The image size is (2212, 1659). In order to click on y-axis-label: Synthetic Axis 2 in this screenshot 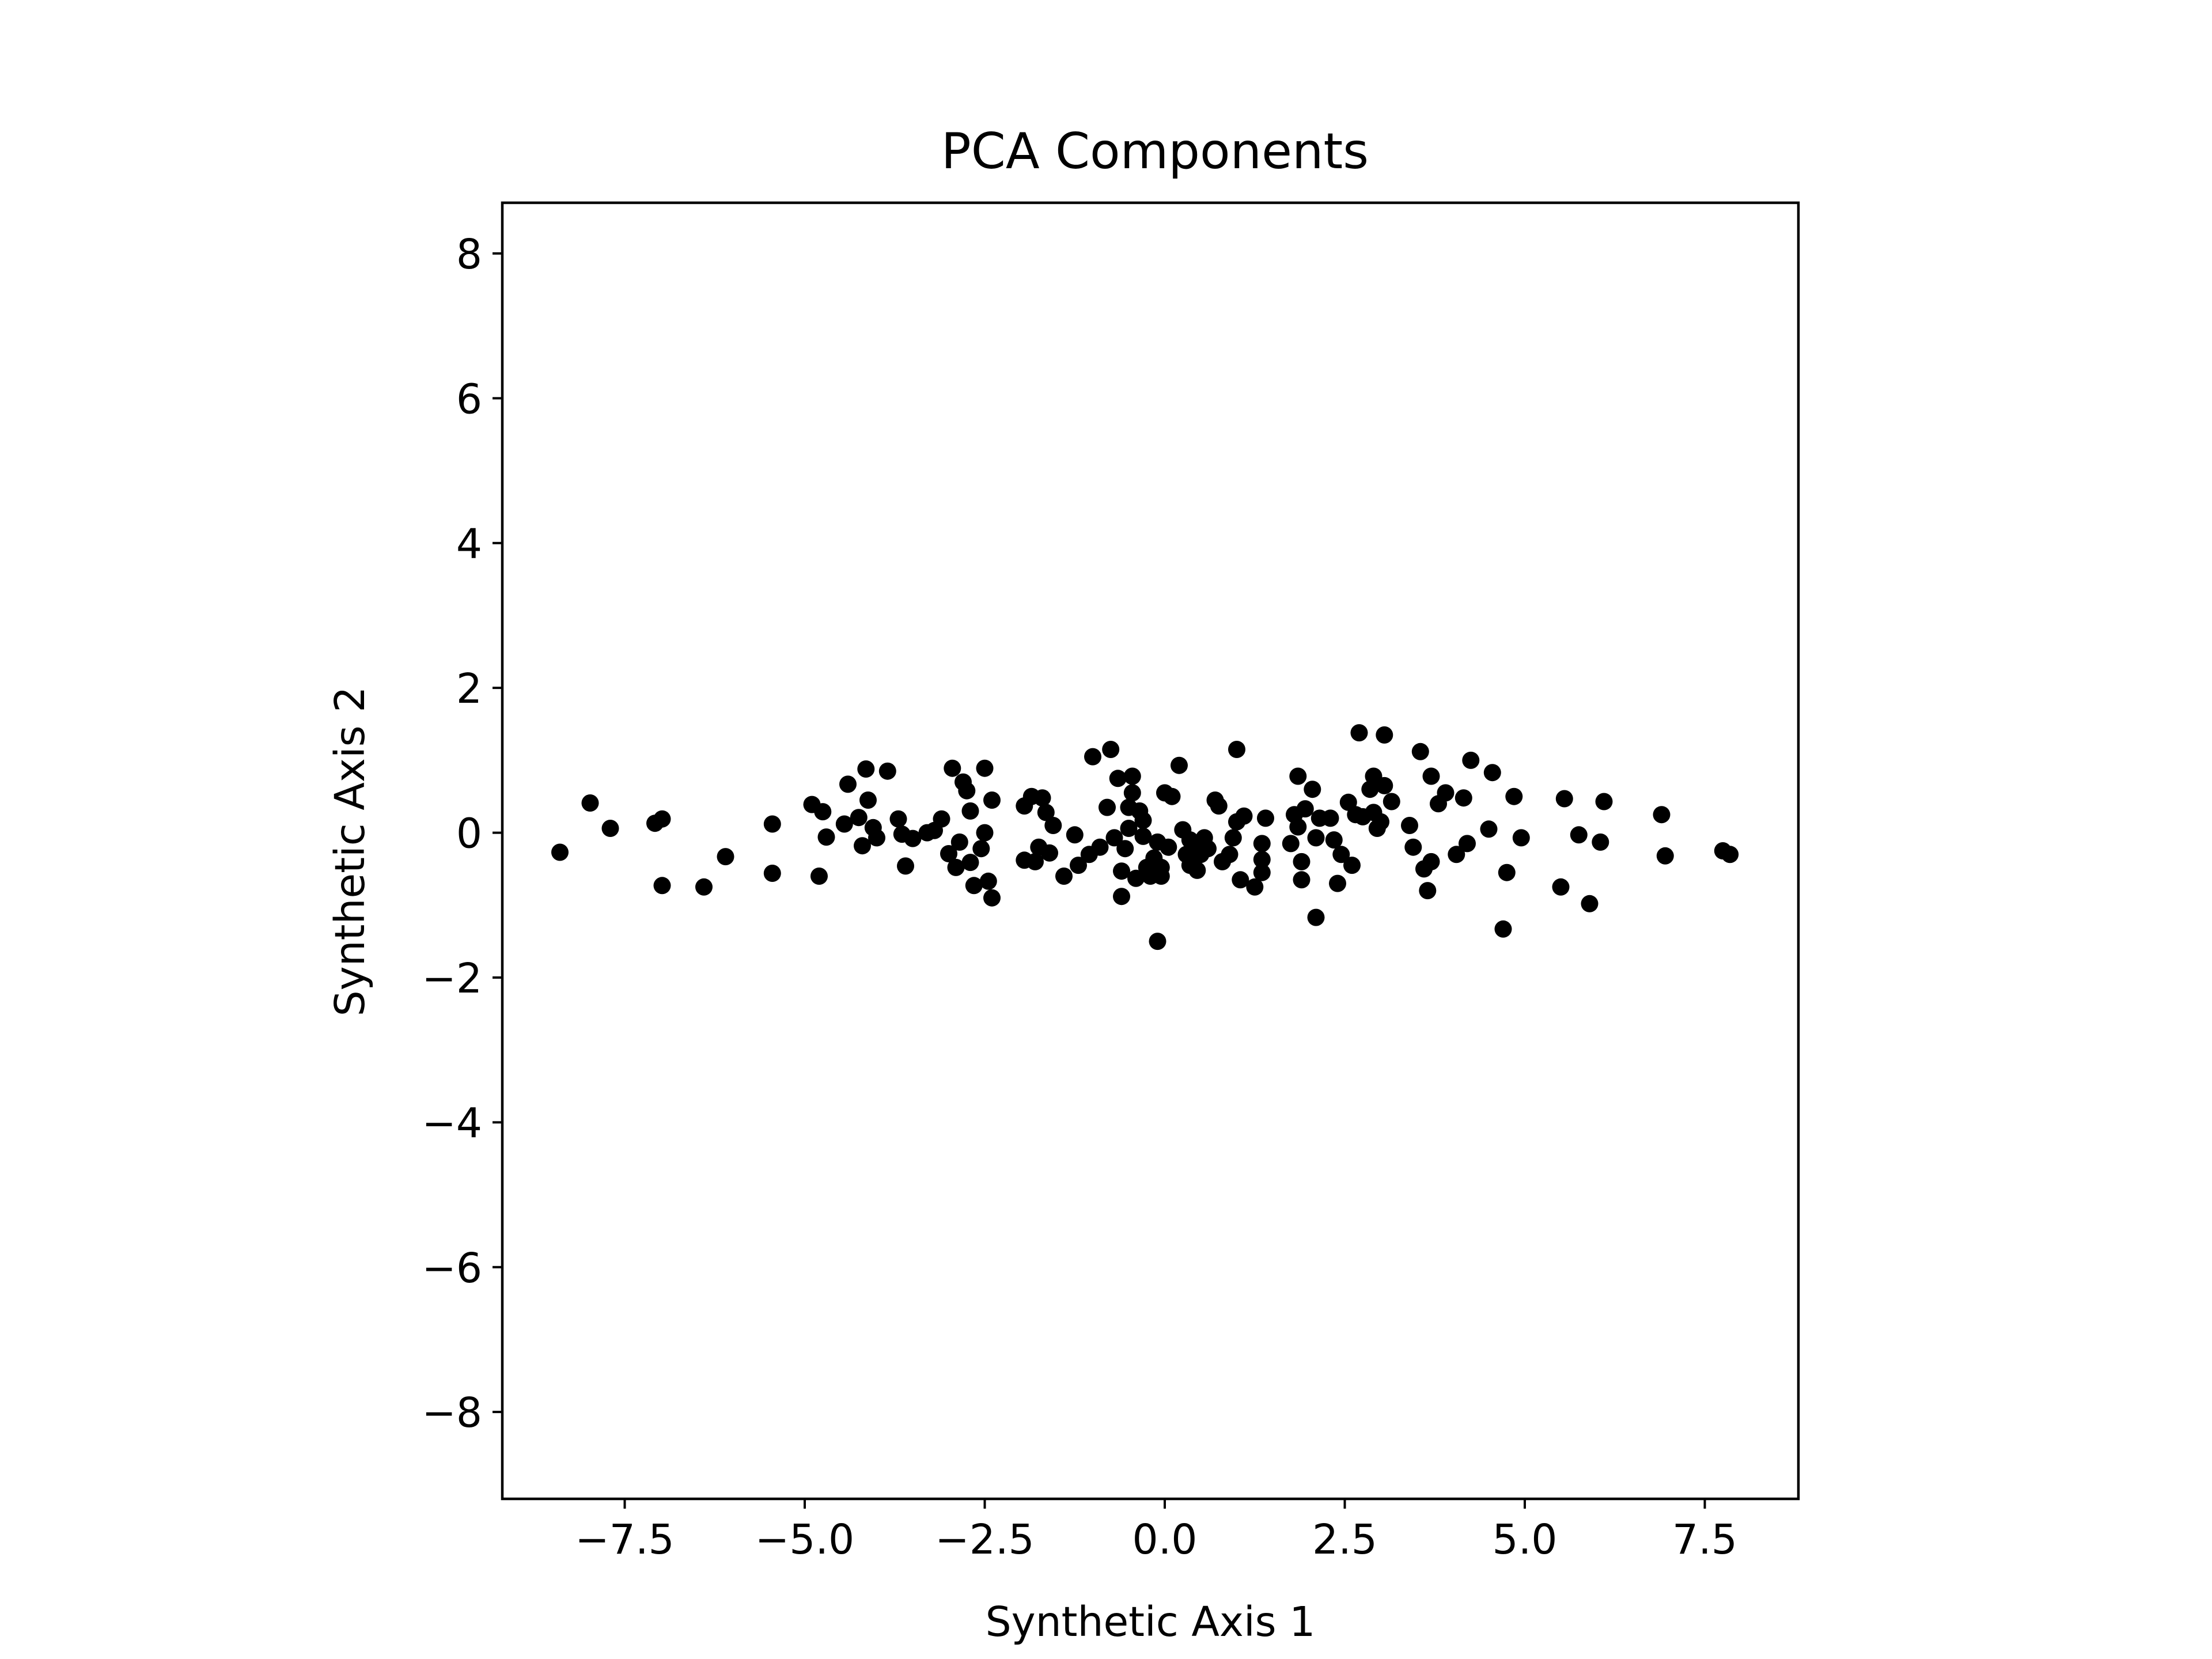, I will do `click(350, 852)`.